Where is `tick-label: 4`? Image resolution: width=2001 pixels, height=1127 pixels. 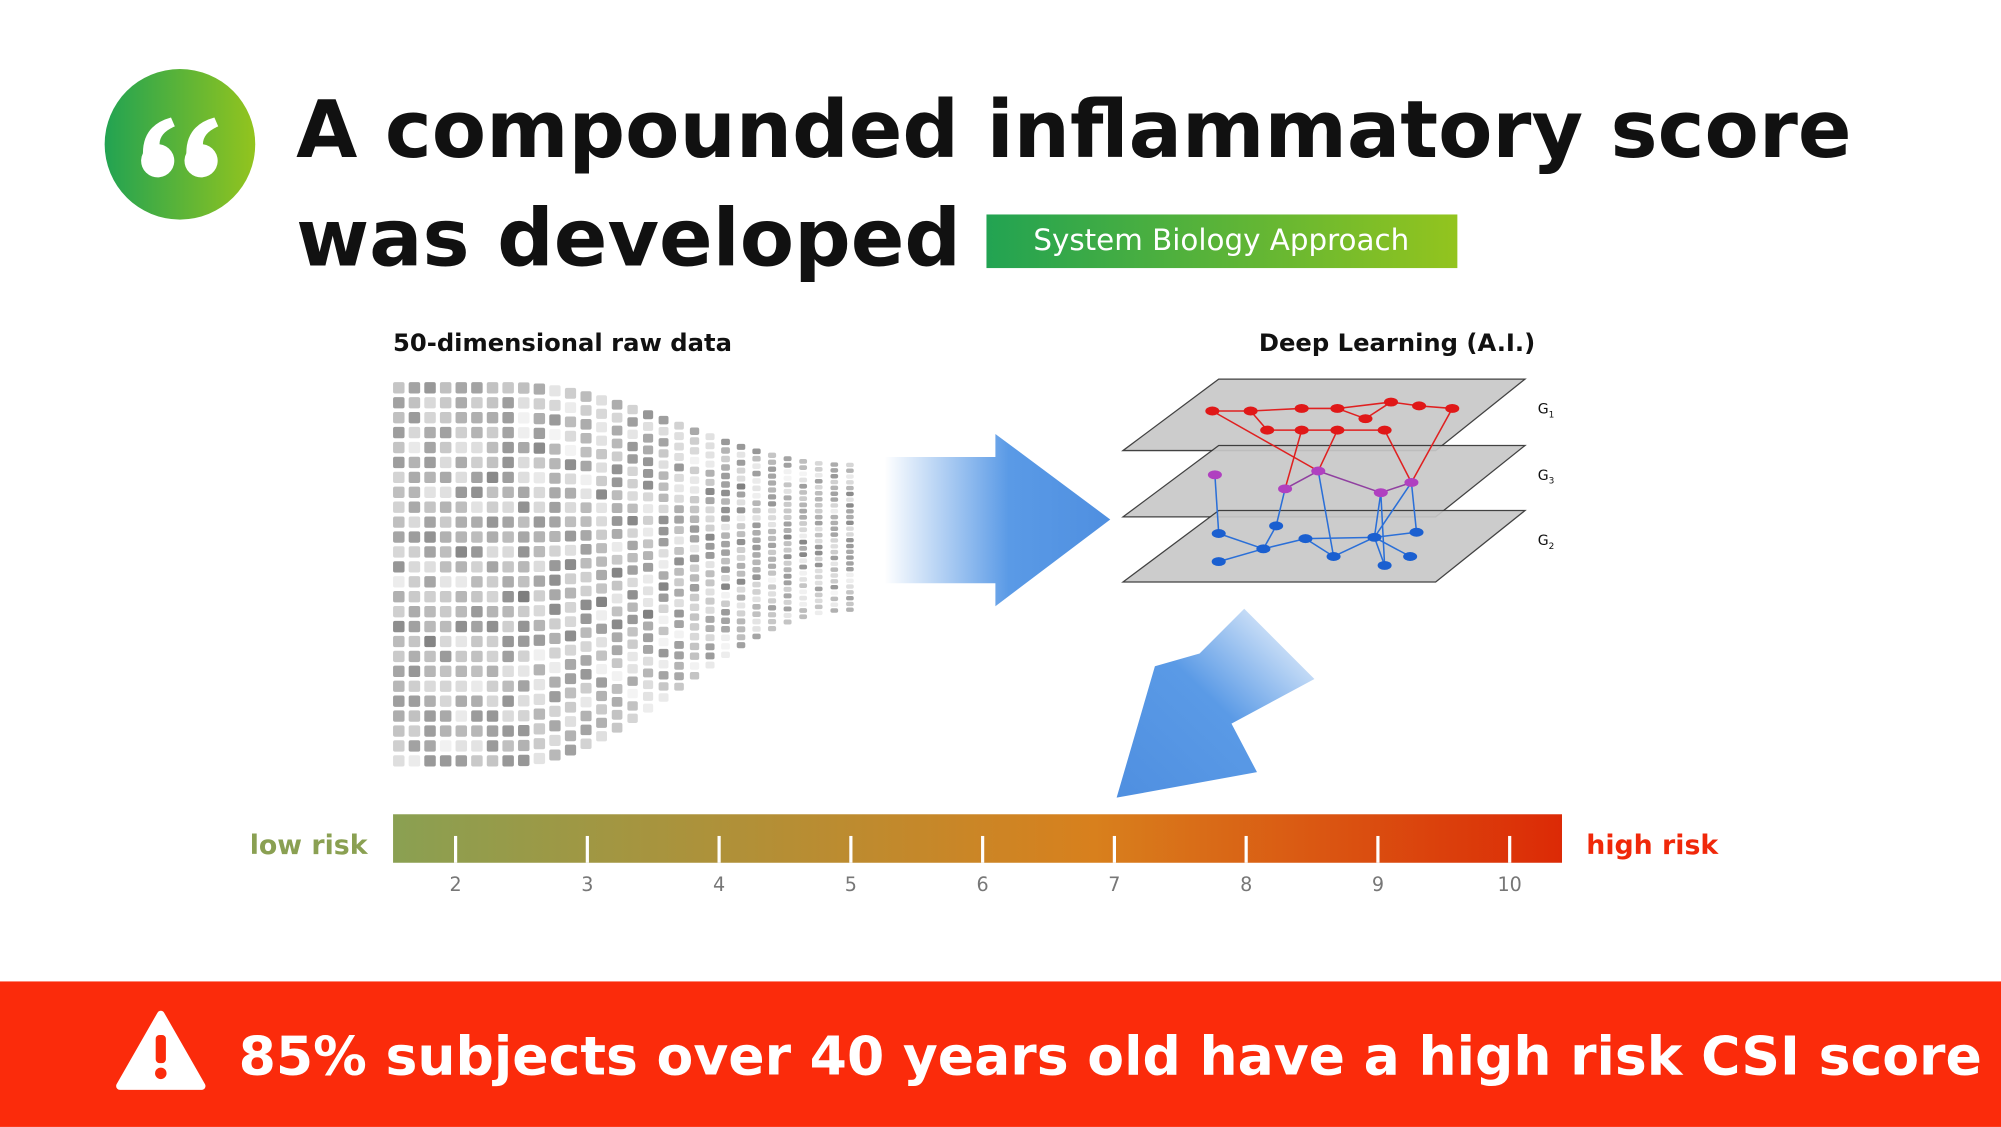 tick-label: 4 is located at coordinates (719, 884).